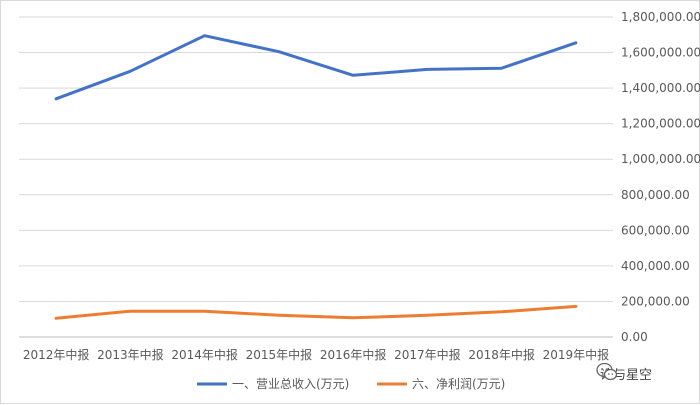  Describe the element at coordinates (290, 384) in the screenshot. I see `legend-label: 一、营业总收入(万元)` at that location.